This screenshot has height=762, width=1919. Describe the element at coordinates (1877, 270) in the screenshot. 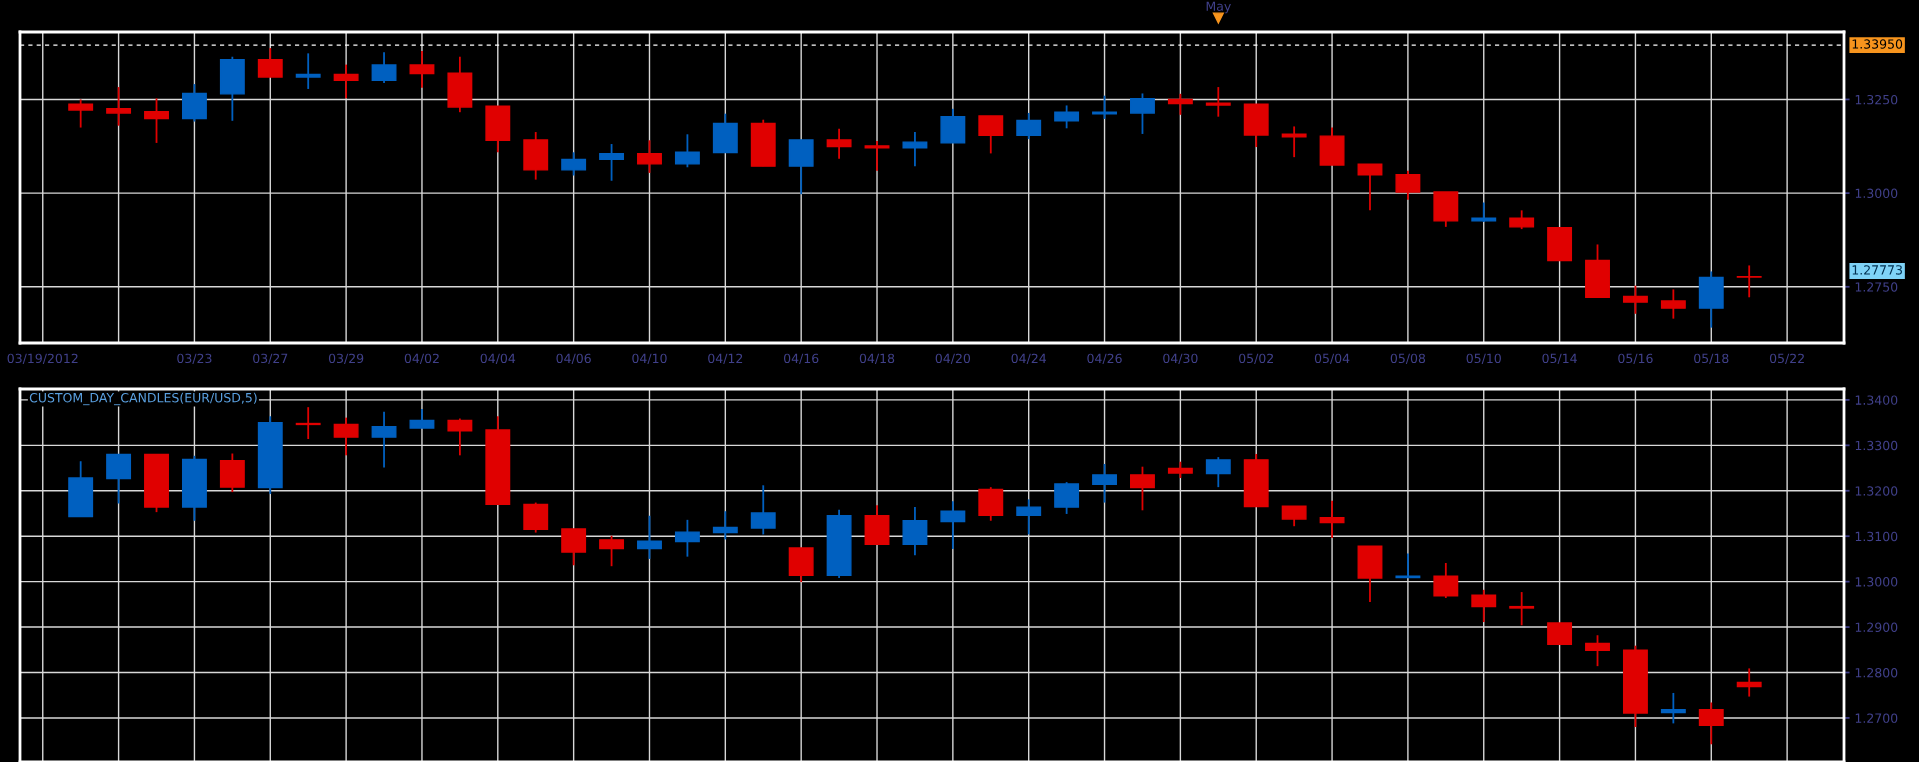

I see `text: 1.27773` at that location.